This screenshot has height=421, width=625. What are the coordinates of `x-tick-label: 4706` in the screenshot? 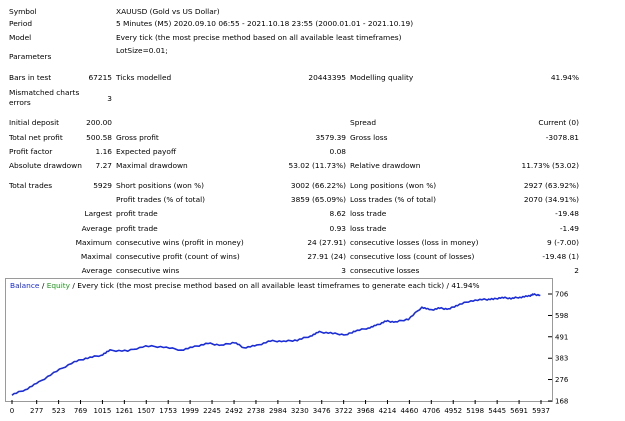 It's located at (431, 411).